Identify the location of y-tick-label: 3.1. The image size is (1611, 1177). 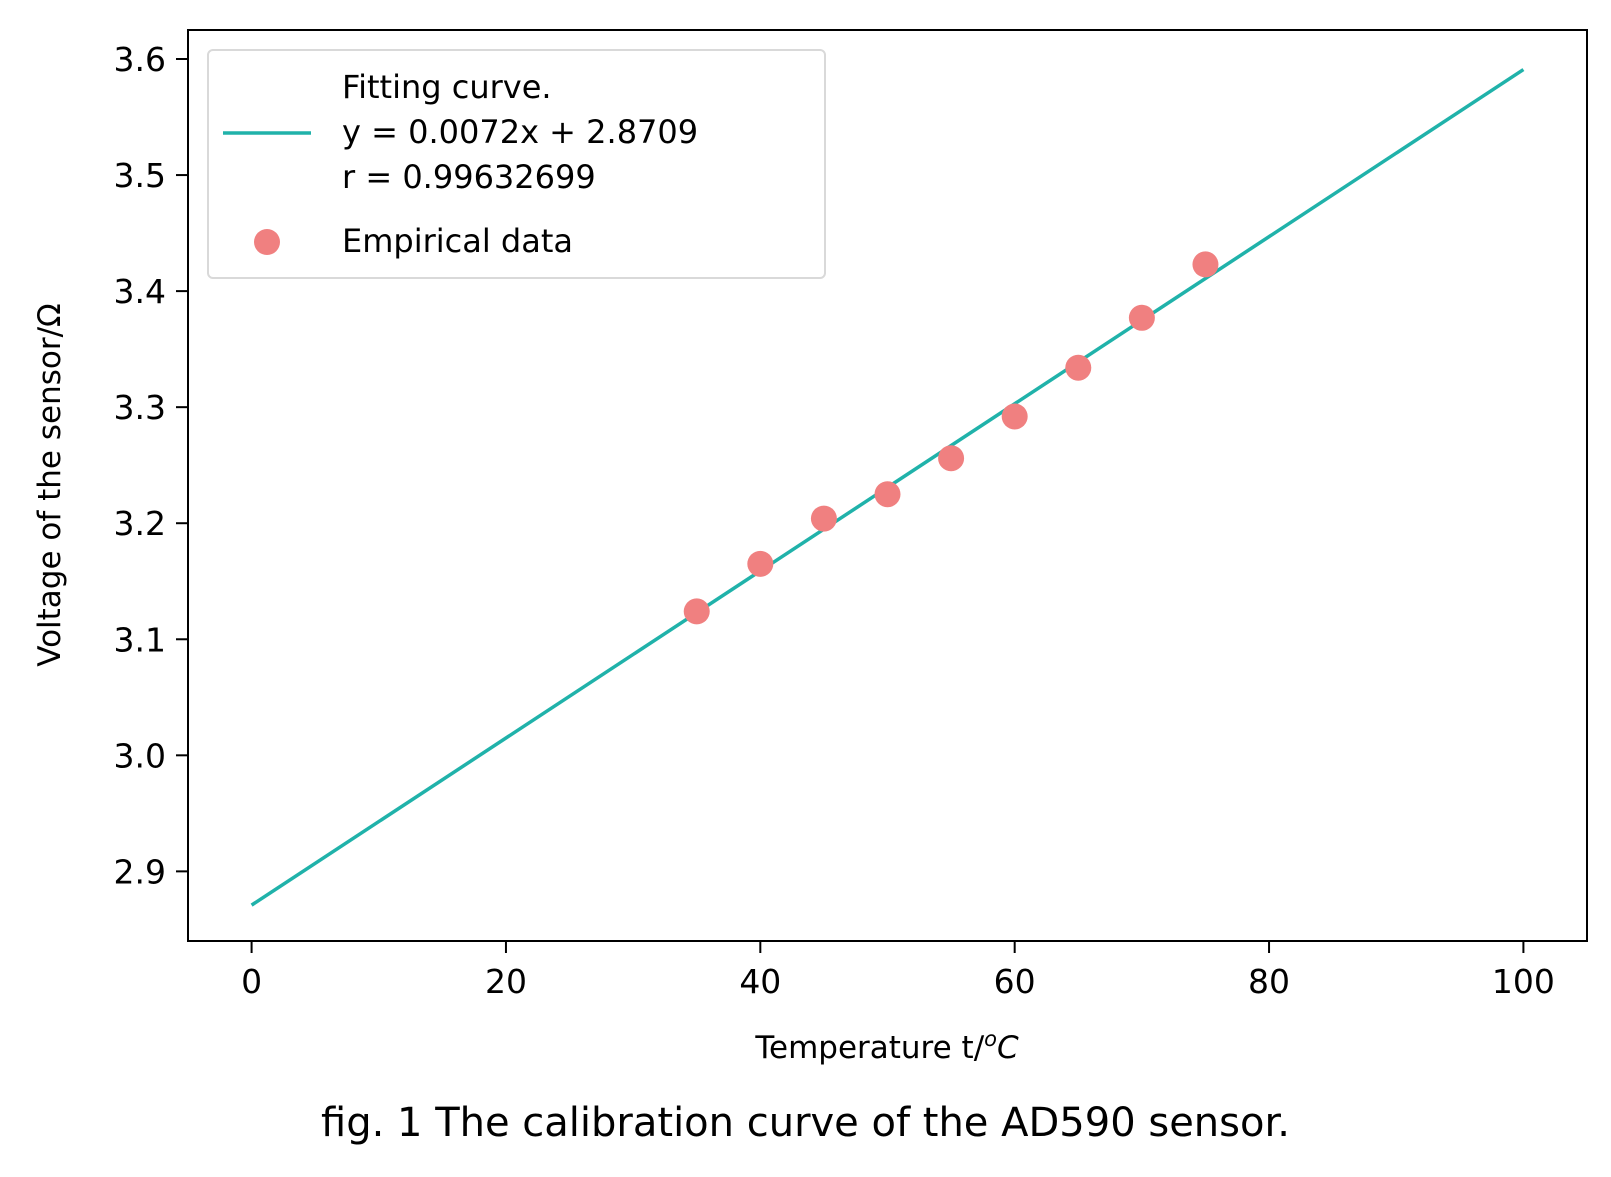
(140, 639).